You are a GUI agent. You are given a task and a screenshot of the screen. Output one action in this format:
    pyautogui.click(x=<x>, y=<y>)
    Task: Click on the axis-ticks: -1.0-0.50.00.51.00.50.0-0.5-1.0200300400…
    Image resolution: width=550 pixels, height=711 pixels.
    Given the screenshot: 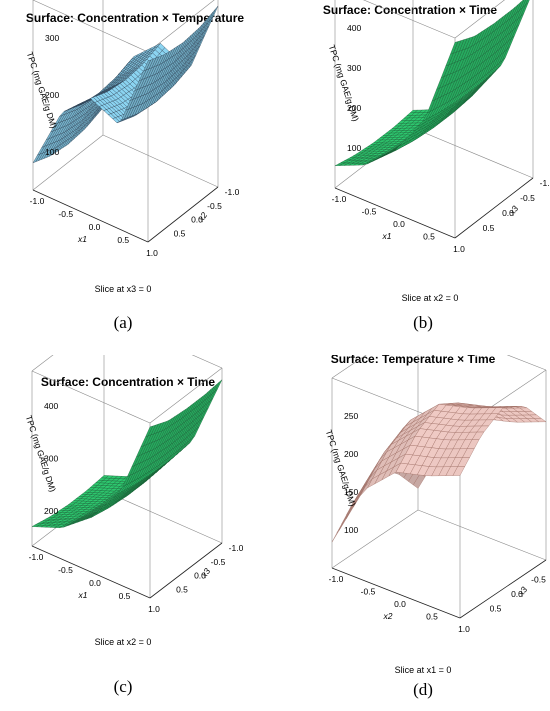 What is the action you would take?
    pyautogui.click(x=134, y=507)
    